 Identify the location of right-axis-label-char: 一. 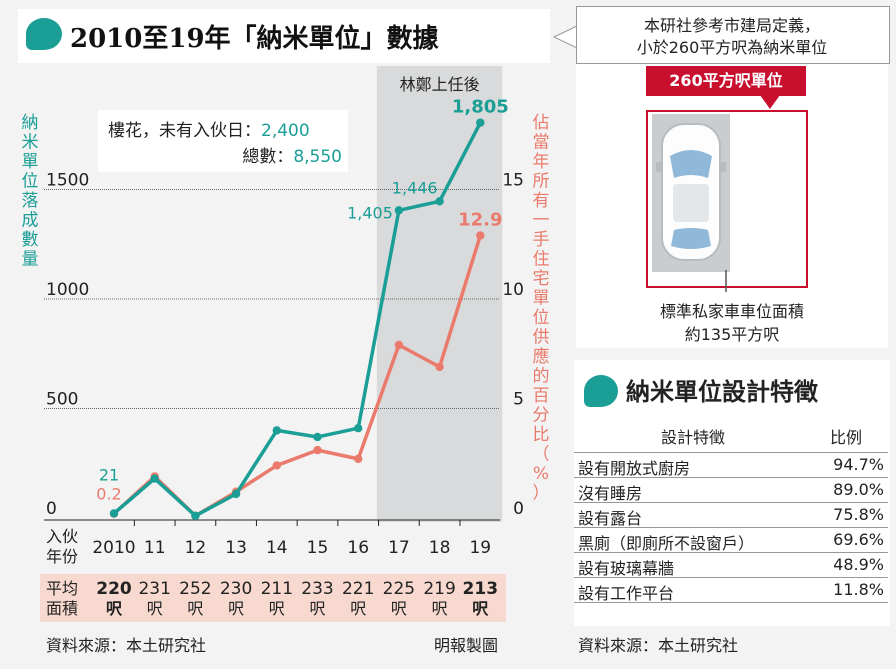
(541, 221).